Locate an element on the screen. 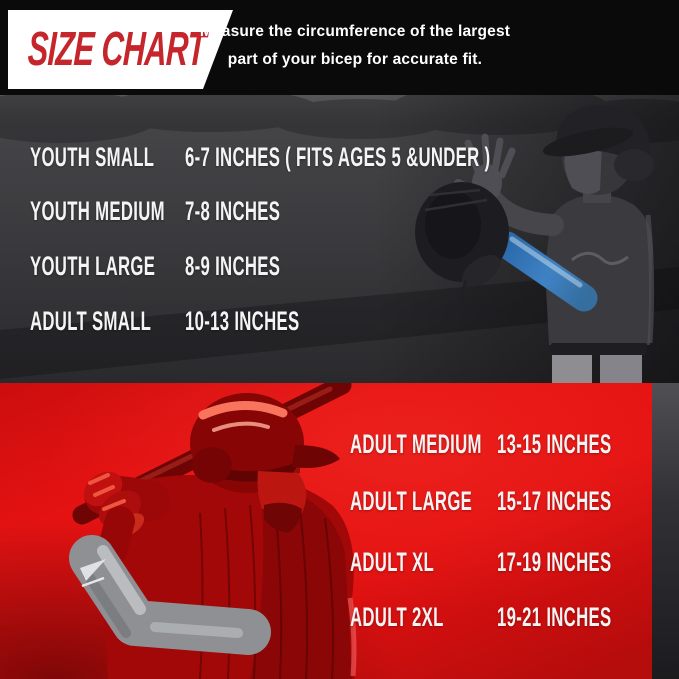 The height and width of the screenshot is (679, 679). torso-rim-light is located at coordinates (352, 637).